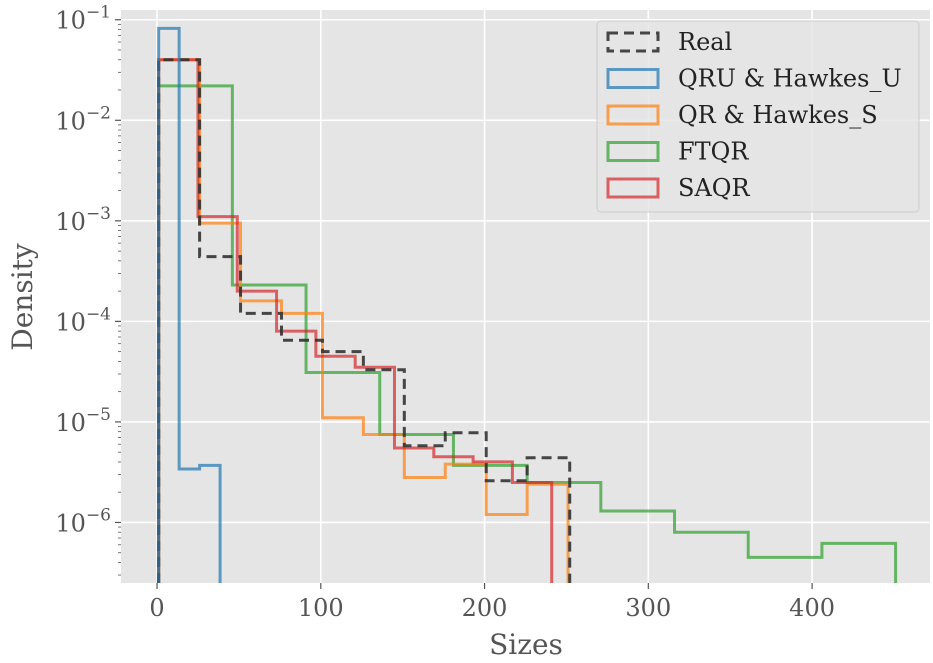  Describe the element at coordinates (189, 304) in the screenshot. I see `series-line-qru-hawkes-u` at that location.